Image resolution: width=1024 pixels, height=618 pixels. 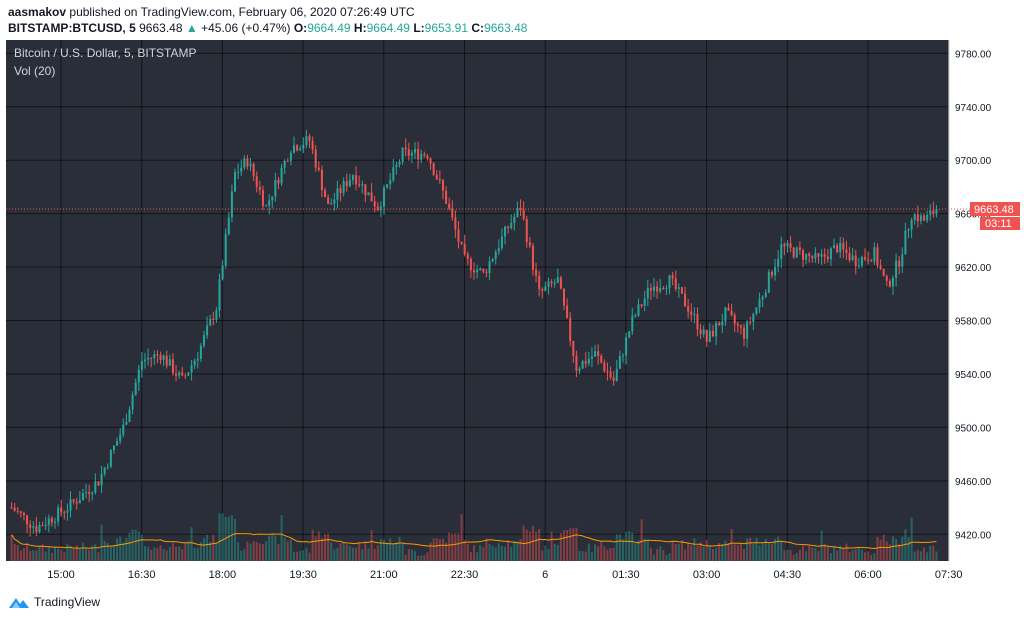 What do you see at coordinates (246, 28) in the screenshot?
I see `quote-change: +45.06 (+0.47%)` at bounding box center [246, 28].